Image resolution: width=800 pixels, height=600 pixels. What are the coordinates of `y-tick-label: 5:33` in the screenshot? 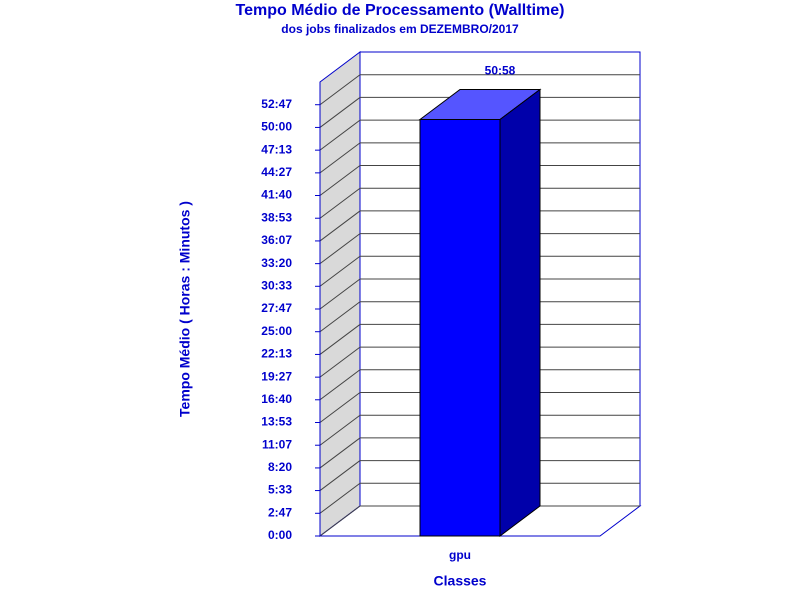 It's located at (280, 490).